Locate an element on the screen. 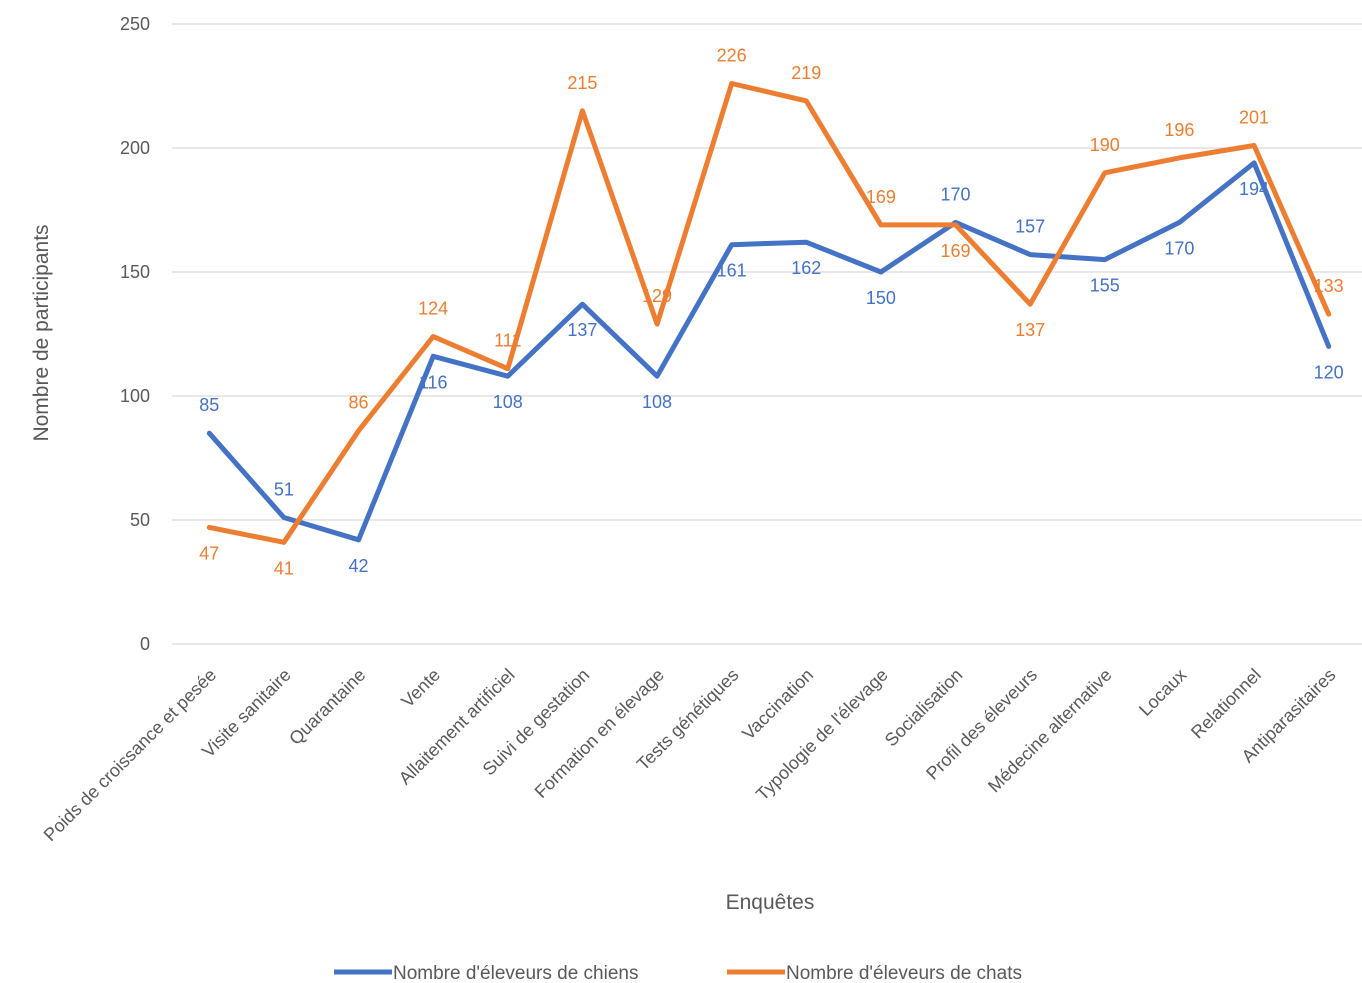 The height and width of the screenshot is (983, 1362). data-label: 162 is located at coordinates (806, 268).